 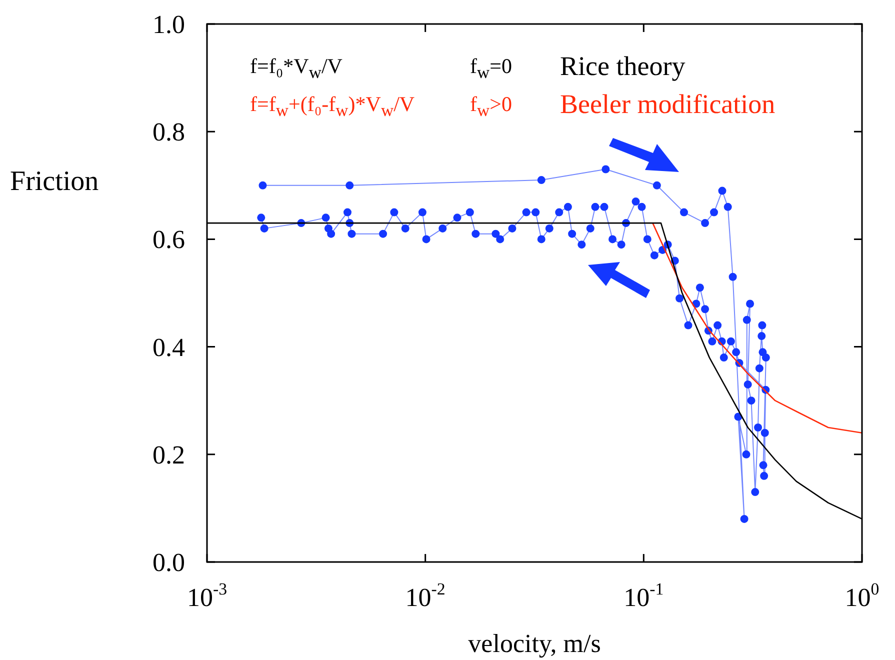 I want to click on y-tick-label: 0.4, so click(x=168, y=347).